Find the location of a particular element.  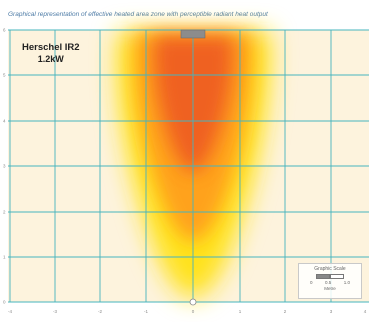

heater-label: Herschel IR2 1.2kW is located at coordinates (51, 53).